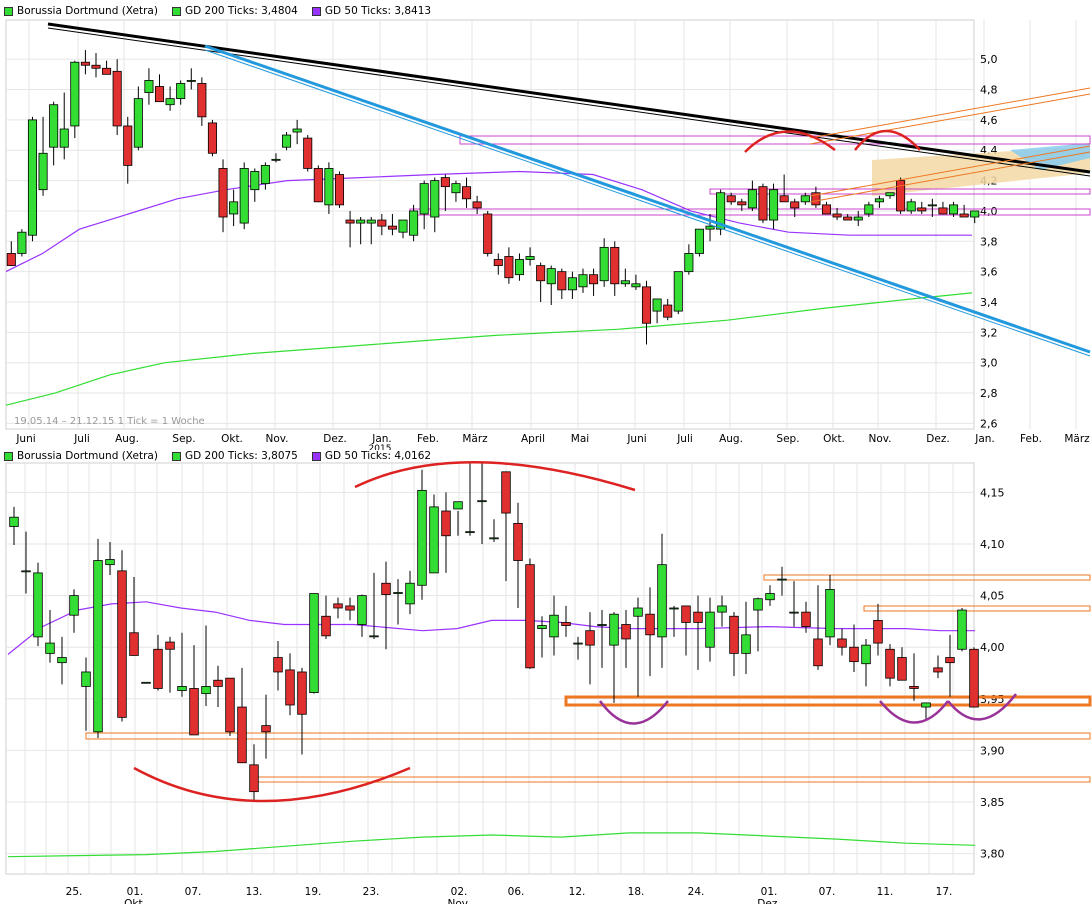 Image resolution: width=1092 pixels, height=904 pixels. What do you see at coordinates (87, 456) in the screenshot?
I see `legend-label: Borussia Dortmund (Xetra)` at bounding box center [87, 456].